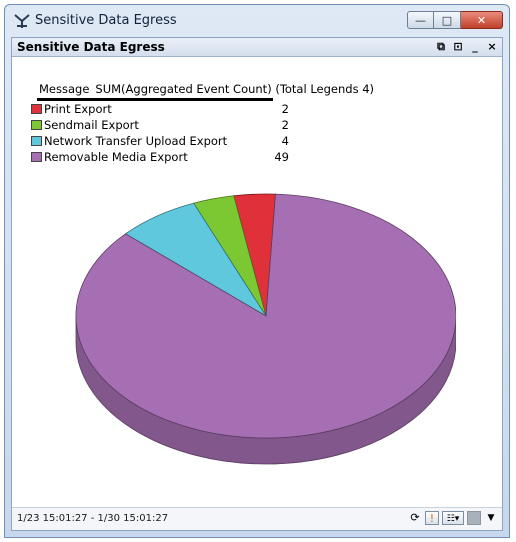 The width and height of the screenshot is (516, 542). I want to click on maximize-icon: □, so click(447, 20).